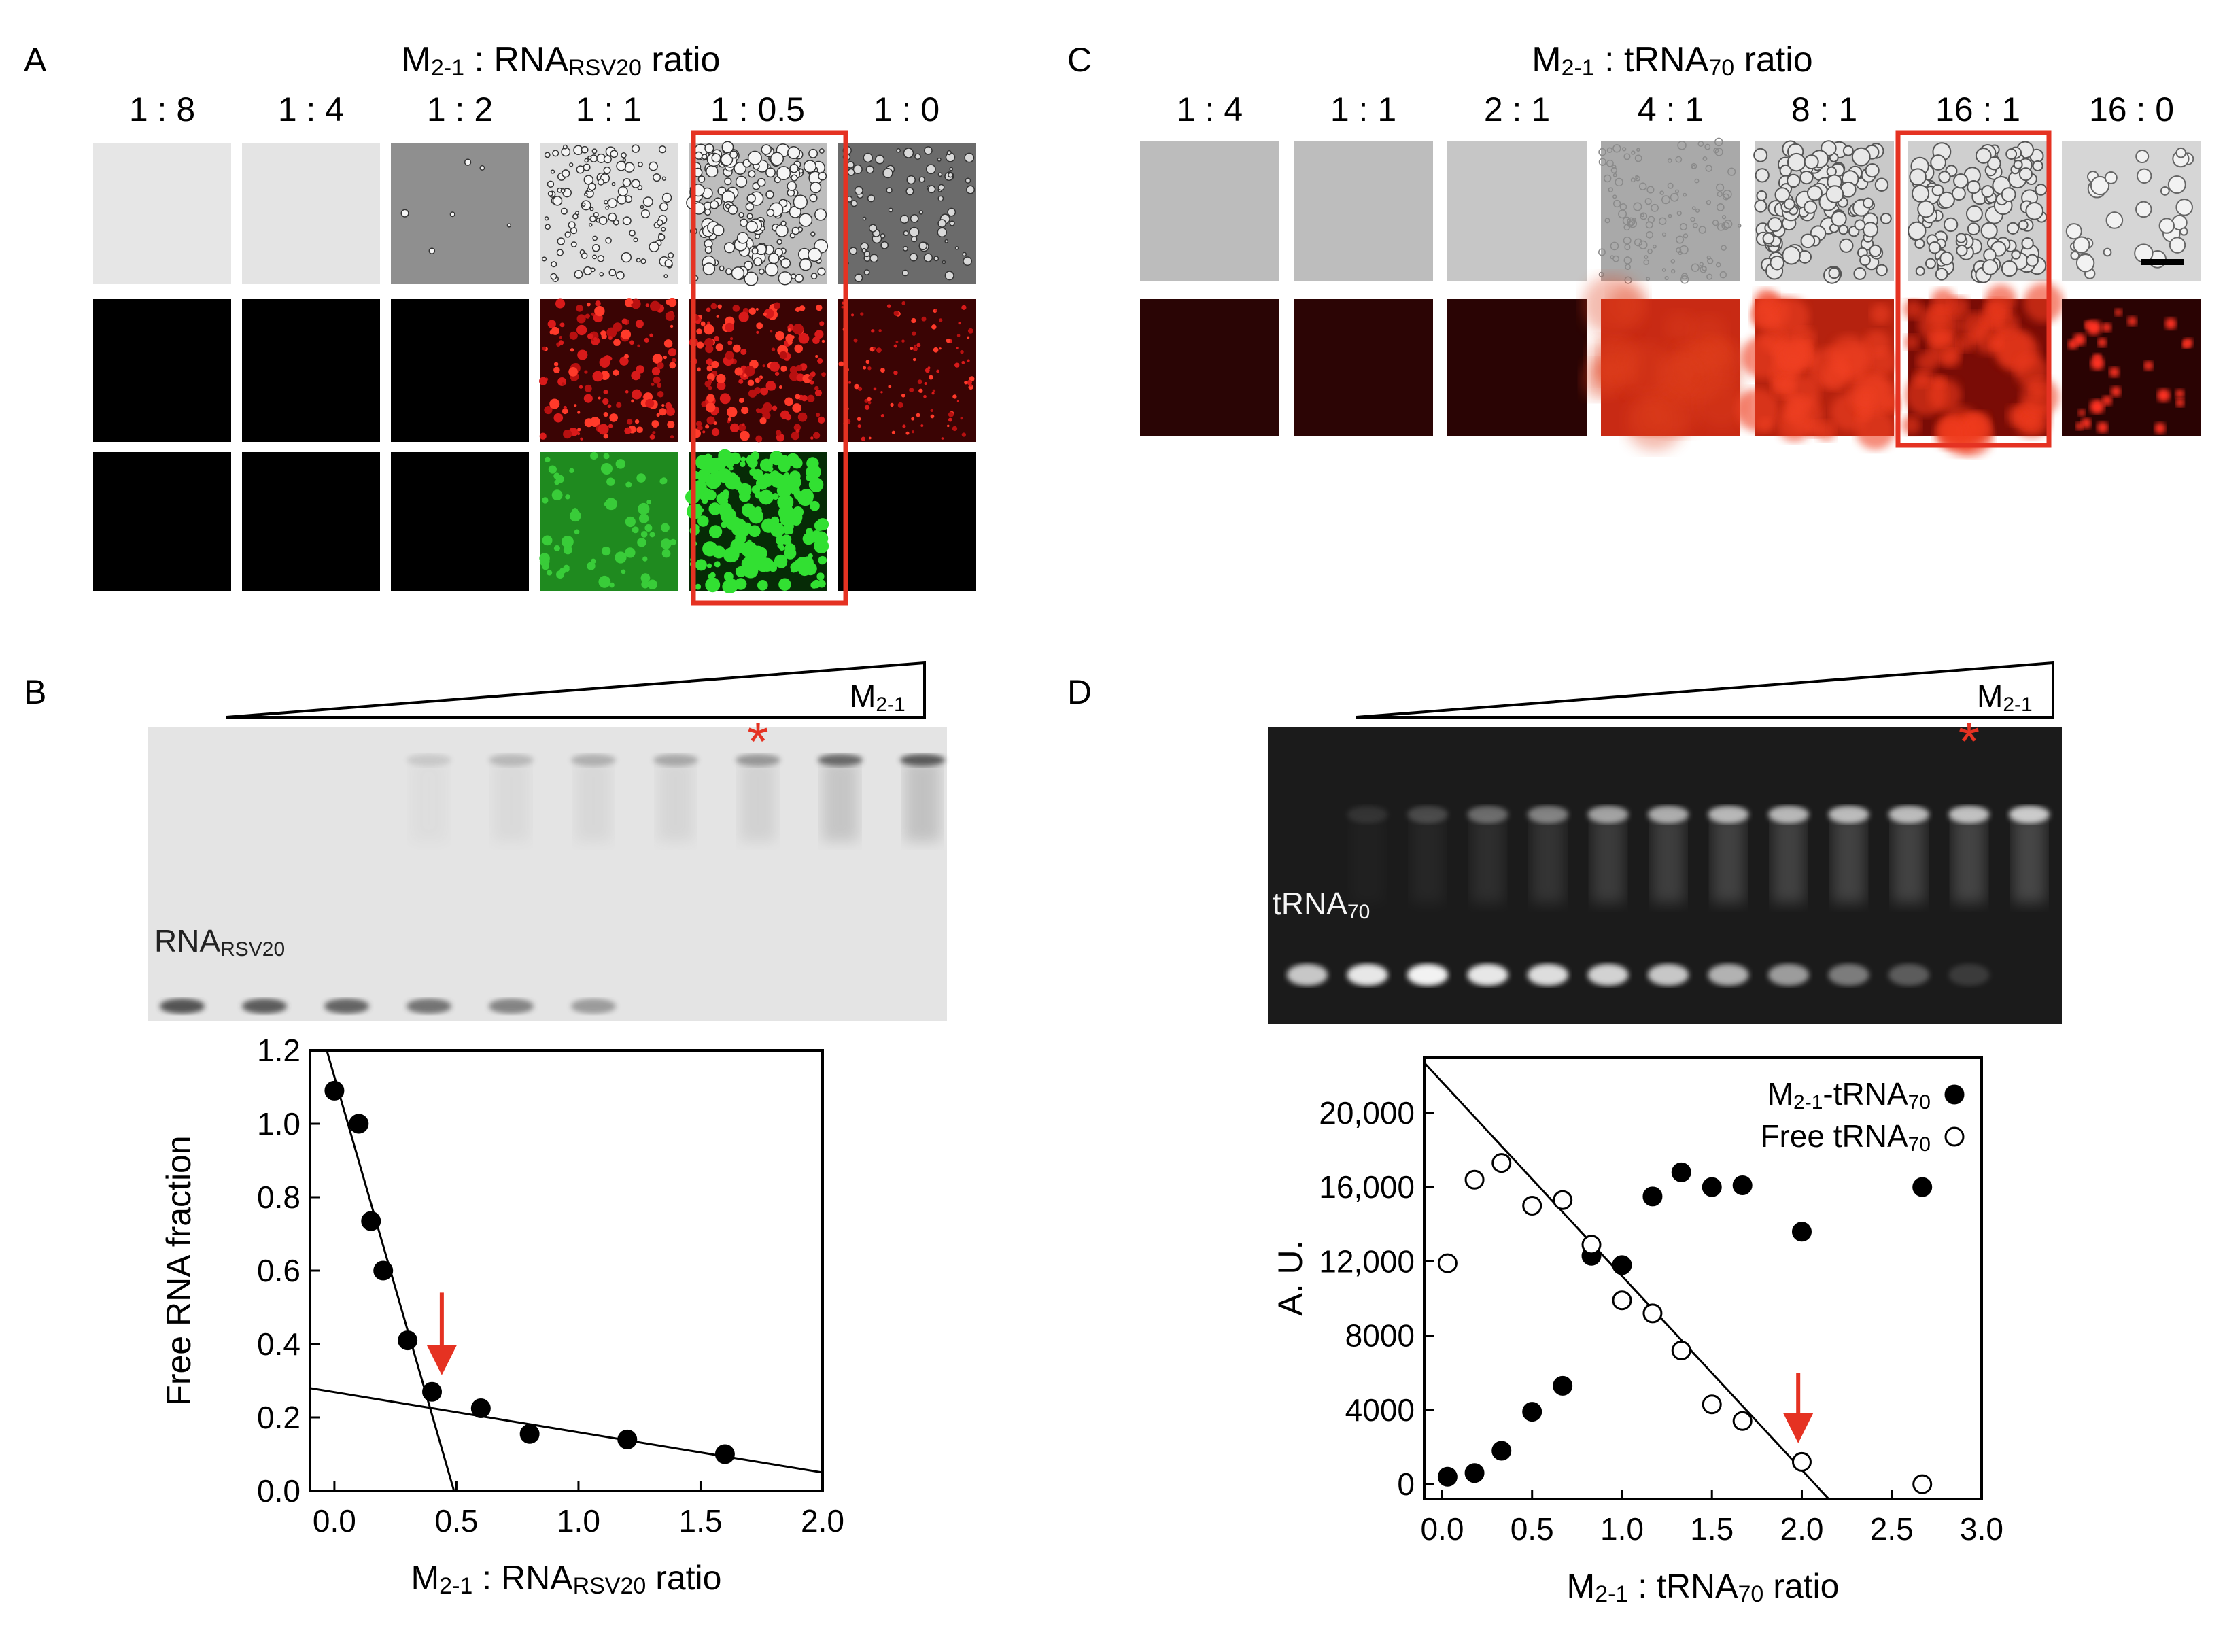 This screenshot has width=2225, height=1652. I want to click on title-a-tail: ratio, so click(681, 60).